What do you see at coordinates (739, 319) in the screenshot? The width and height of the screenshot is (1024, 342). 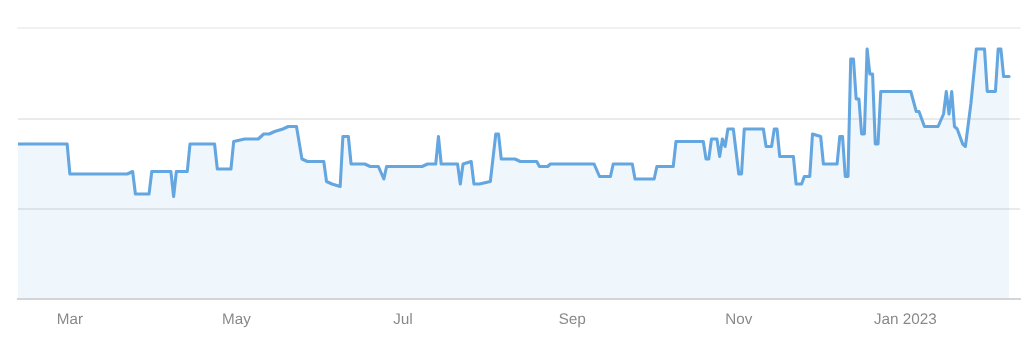 I see `x-tick-label: Nov` at bounding box center [739, 319].